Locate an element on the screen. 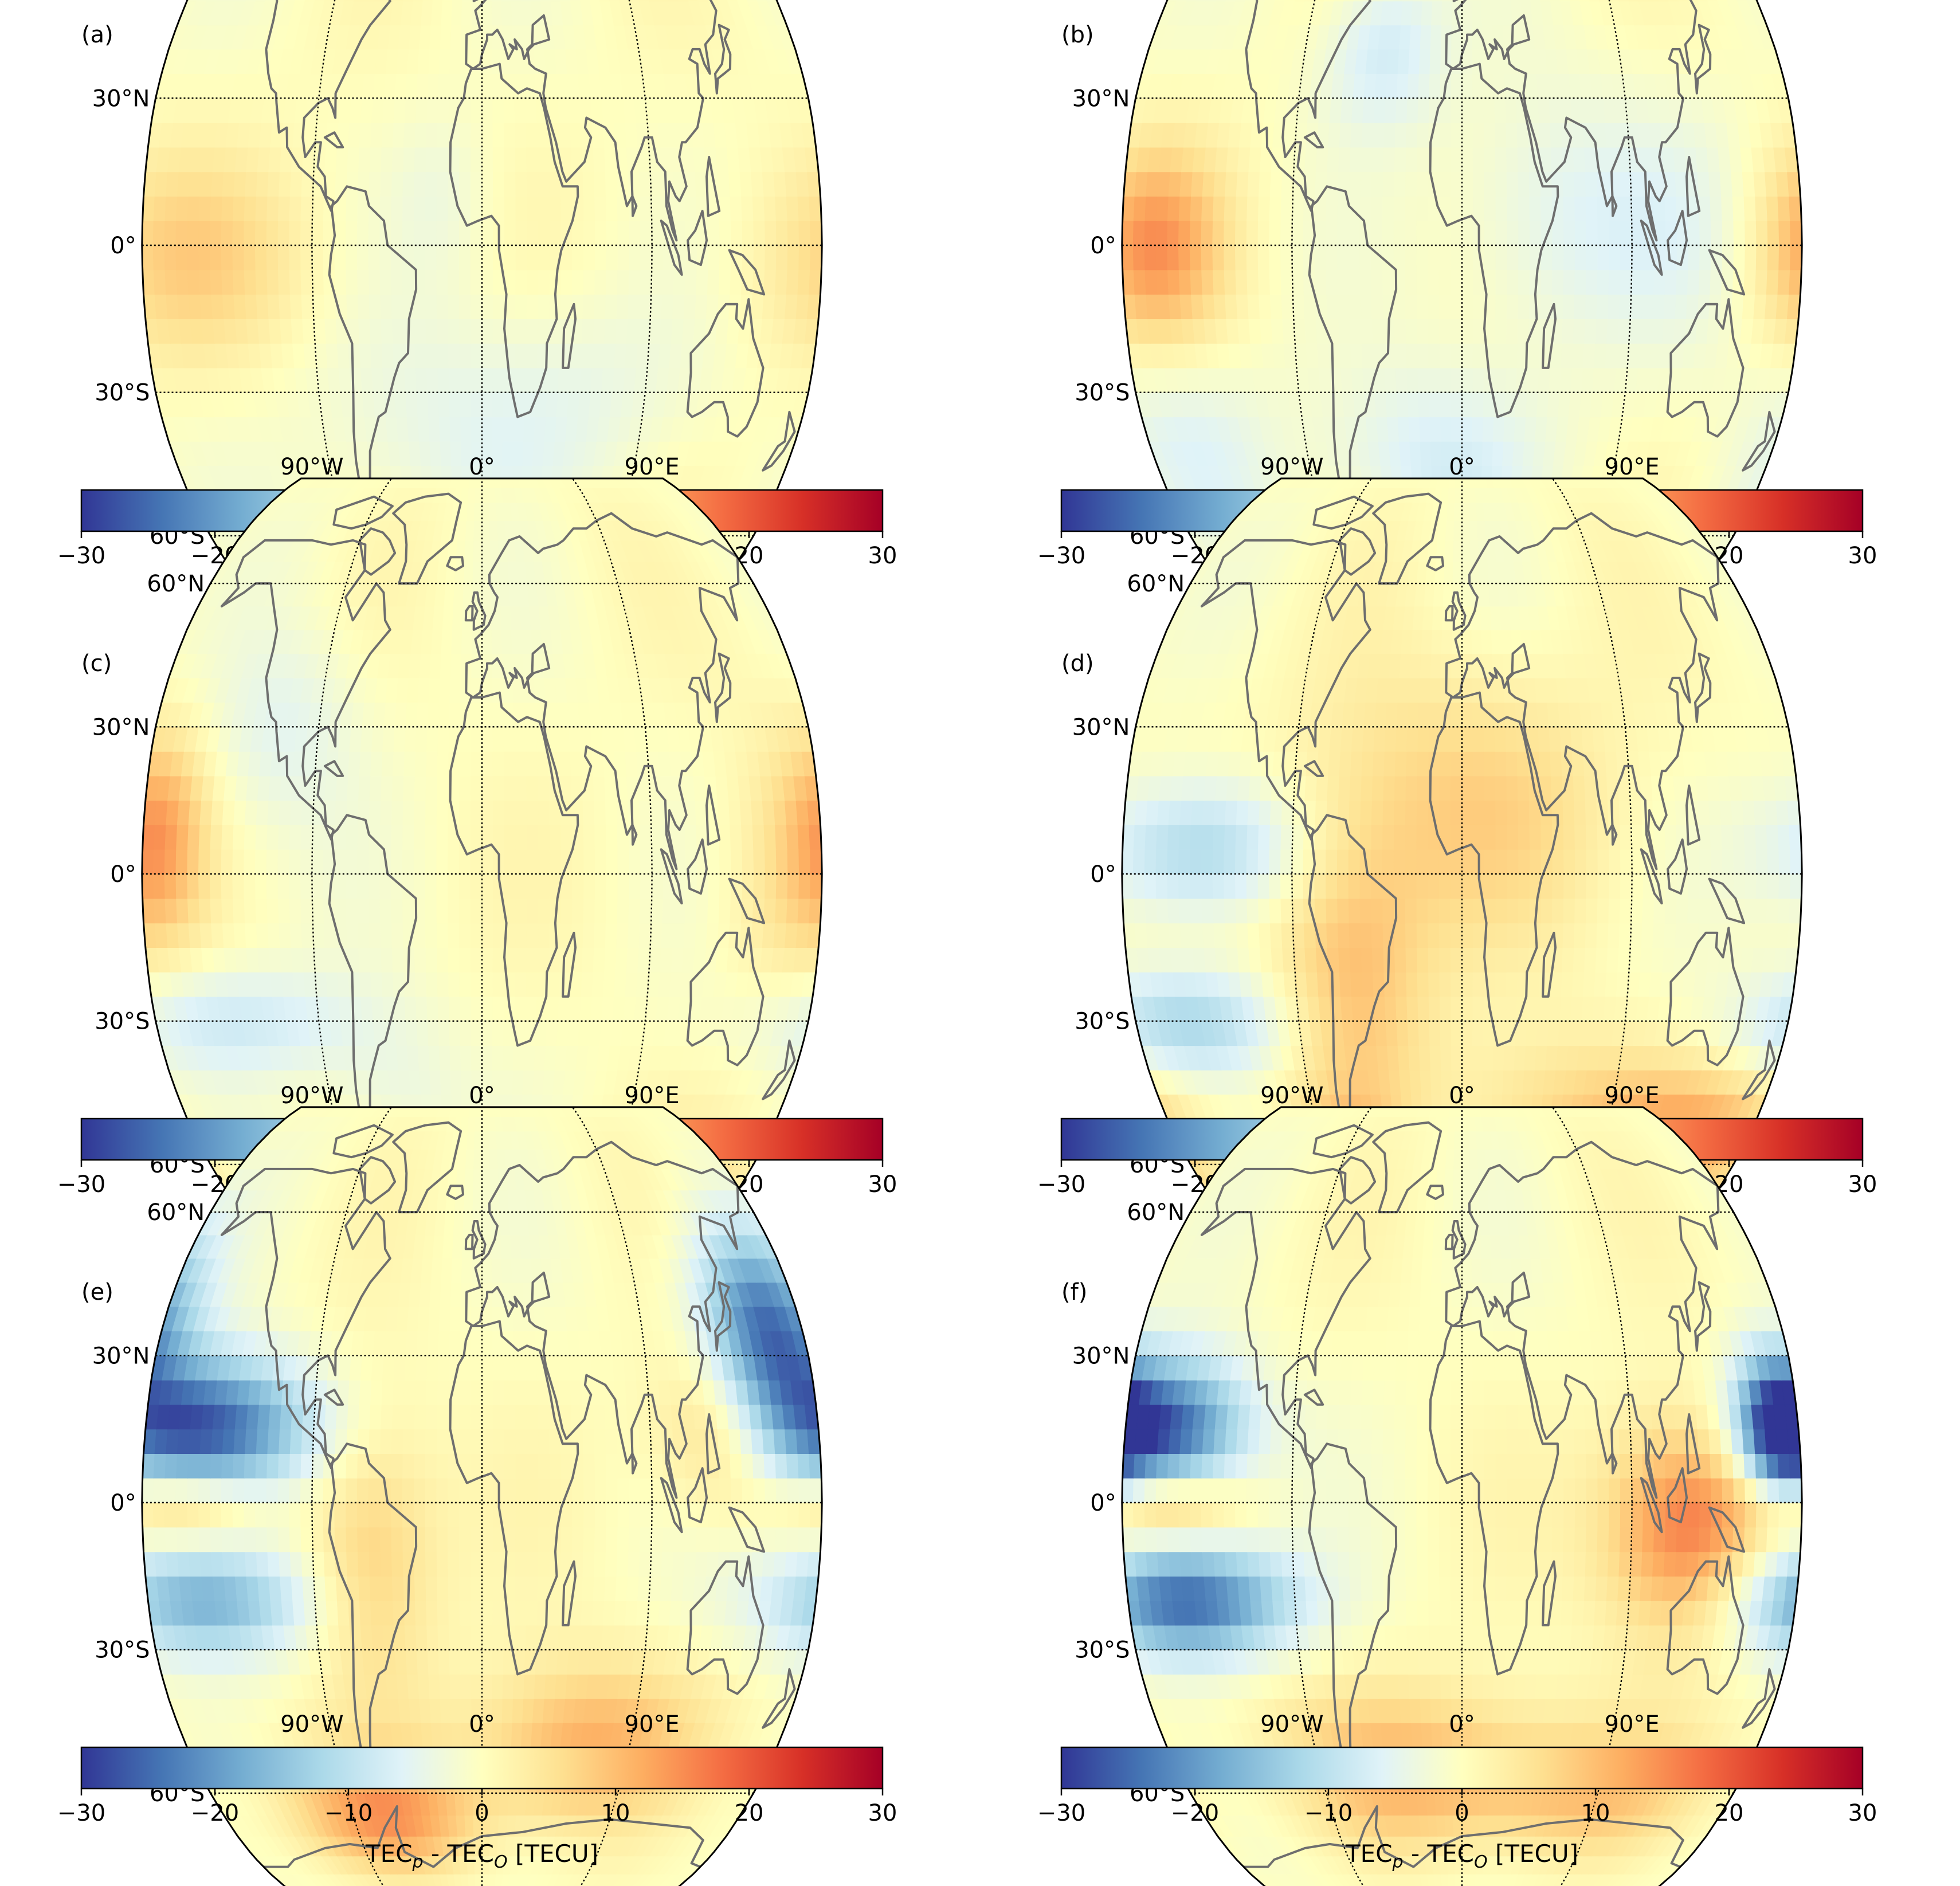 This screenshot has height=1886, width=1960. coastline-new-zealand is located at coordinates (779, 441).